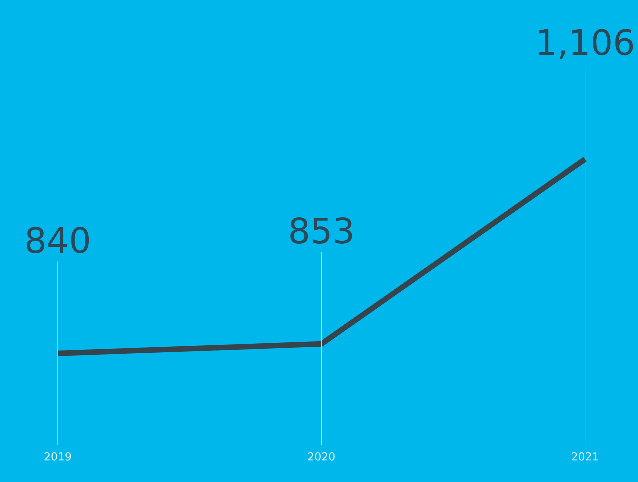 This screenshot has height=482, width=638. Describe the element at coordinates (58, 456) in the screenshot. I see `x-tick-label: 2019` at that location.